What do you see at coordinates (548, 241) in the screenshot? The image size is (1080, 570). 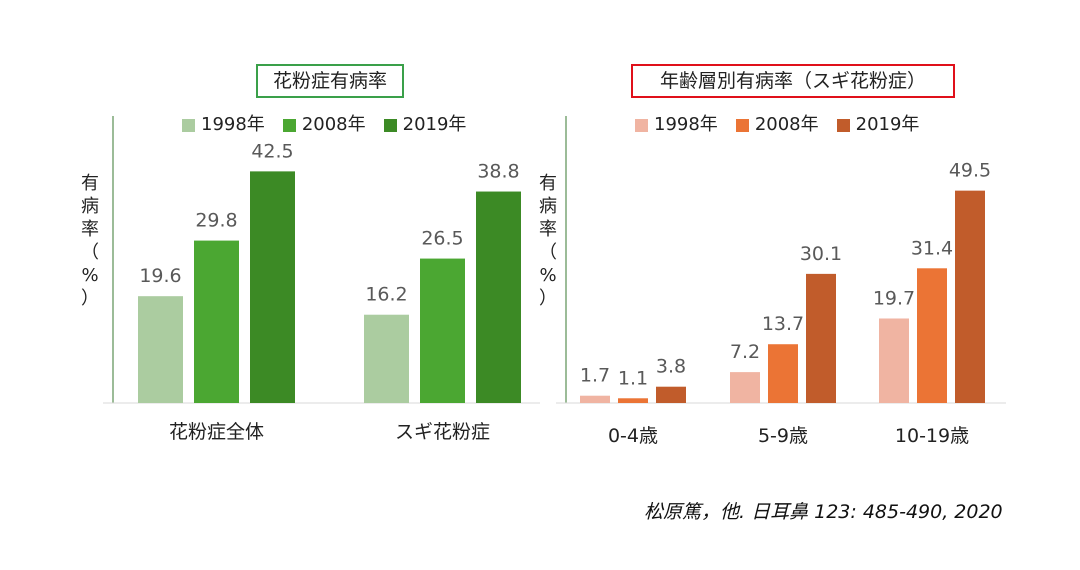 I see `y-axis-label-right: 有 病 率 （ % ）` at bounding box center [548, 241].